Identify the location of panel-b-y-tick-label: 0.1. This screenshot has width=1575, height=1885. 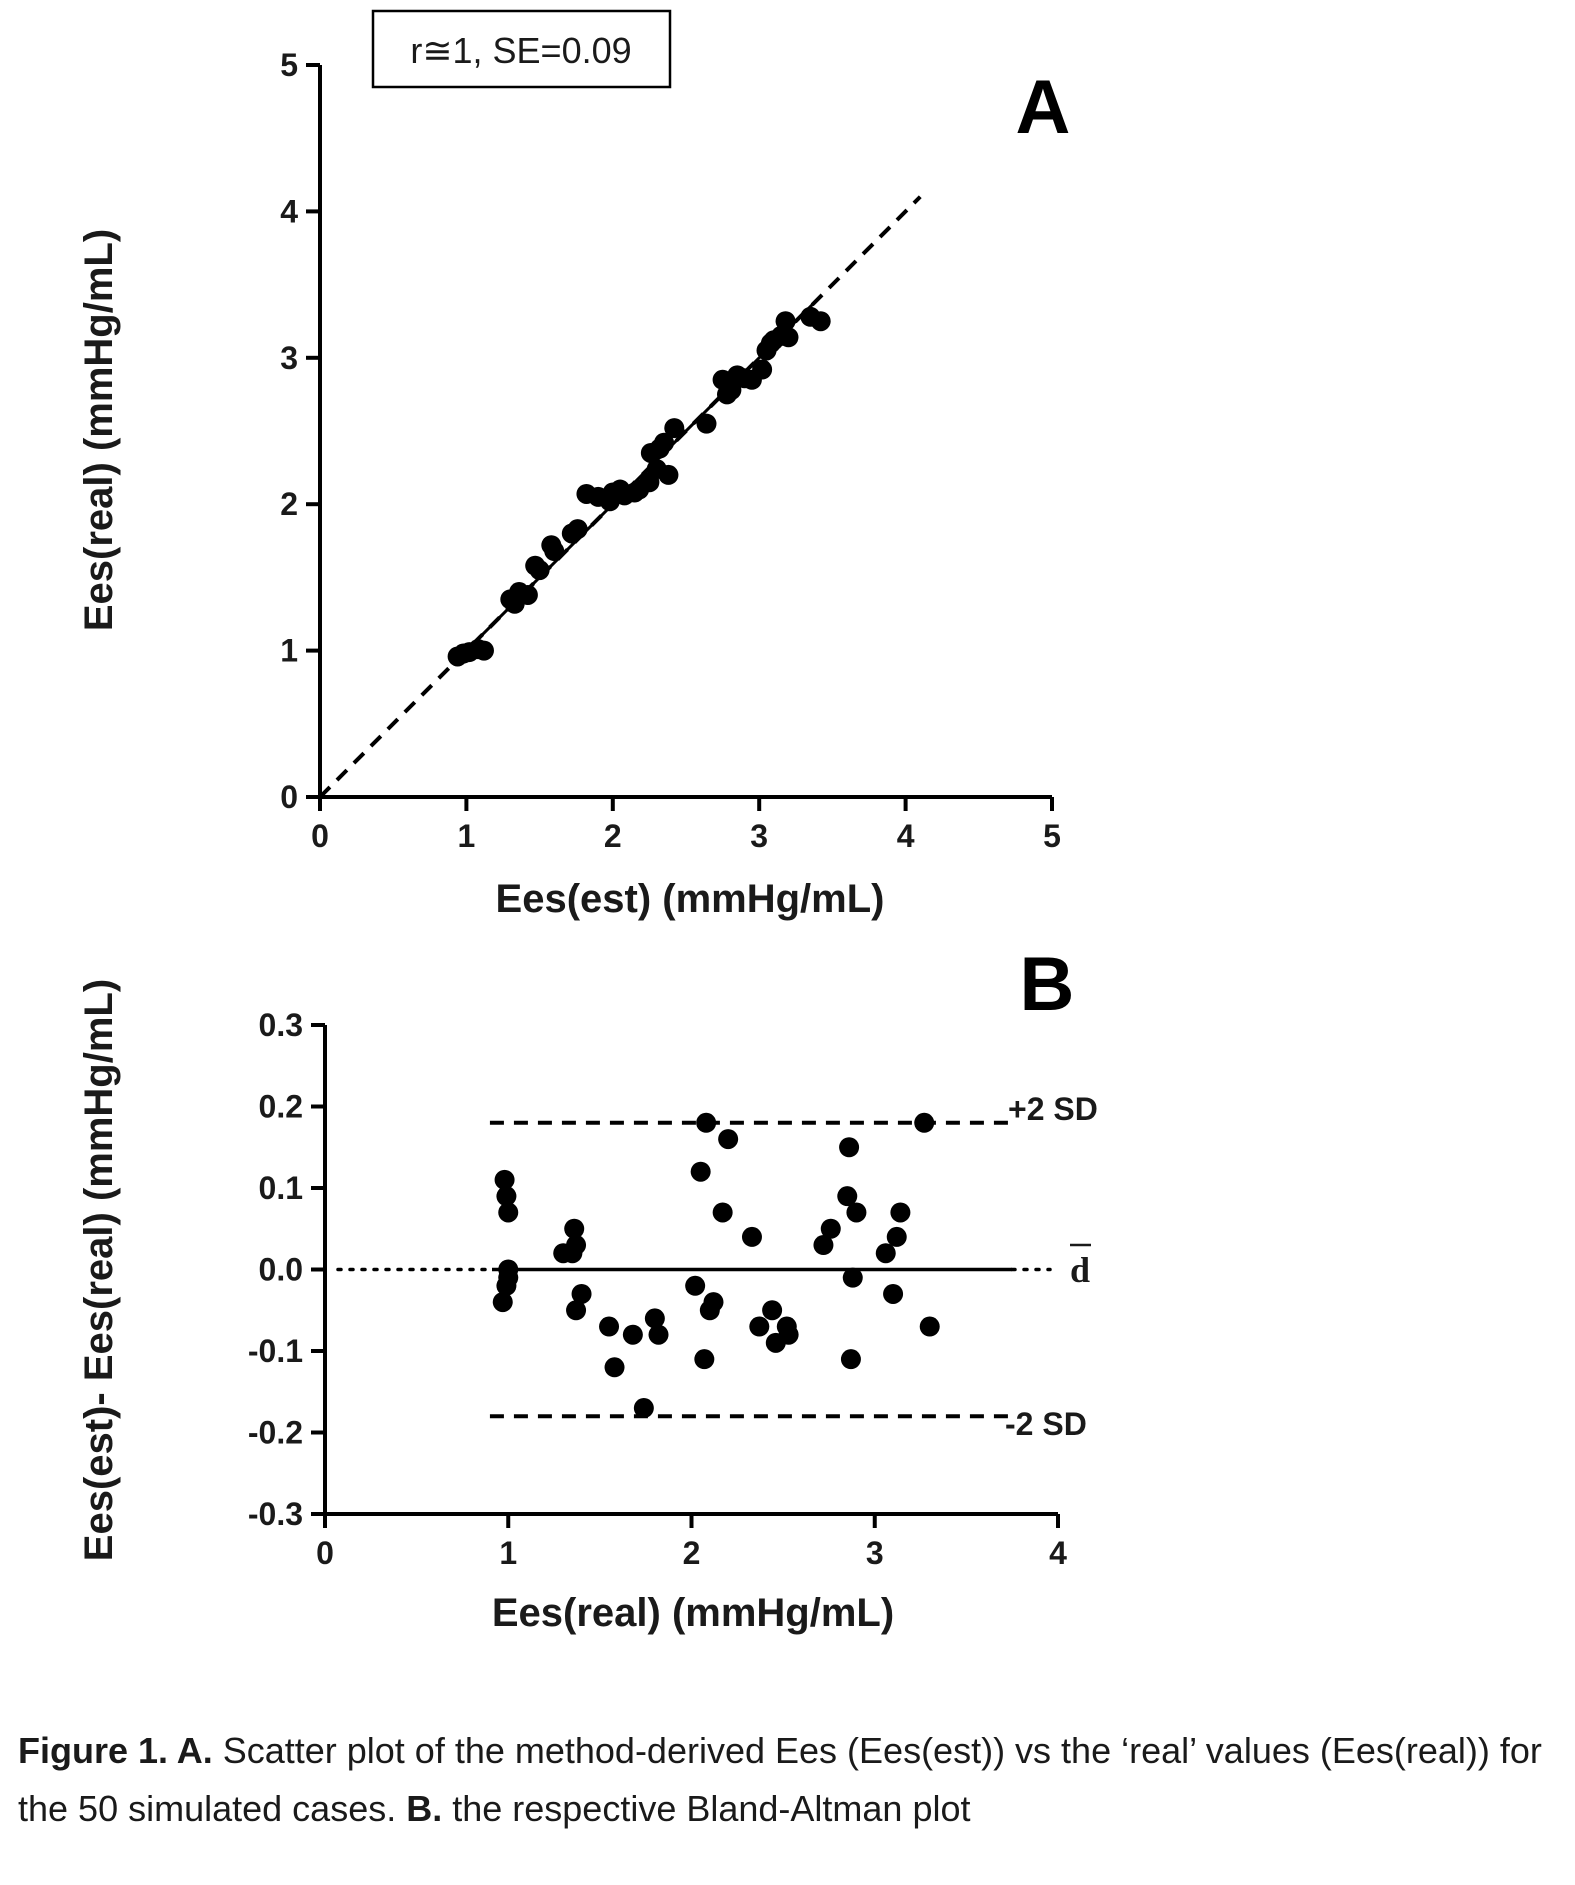
(281, 1188).